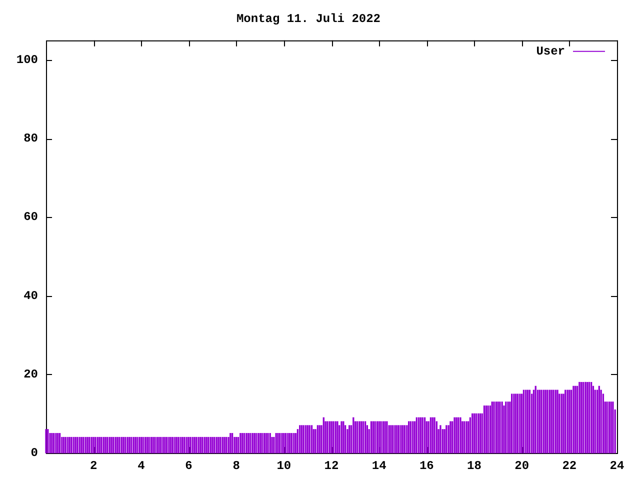  What do you see at coordinates (426, 466) in the screenshot?
I see `x-tick-label: 16` at bounding box center [426, 466].